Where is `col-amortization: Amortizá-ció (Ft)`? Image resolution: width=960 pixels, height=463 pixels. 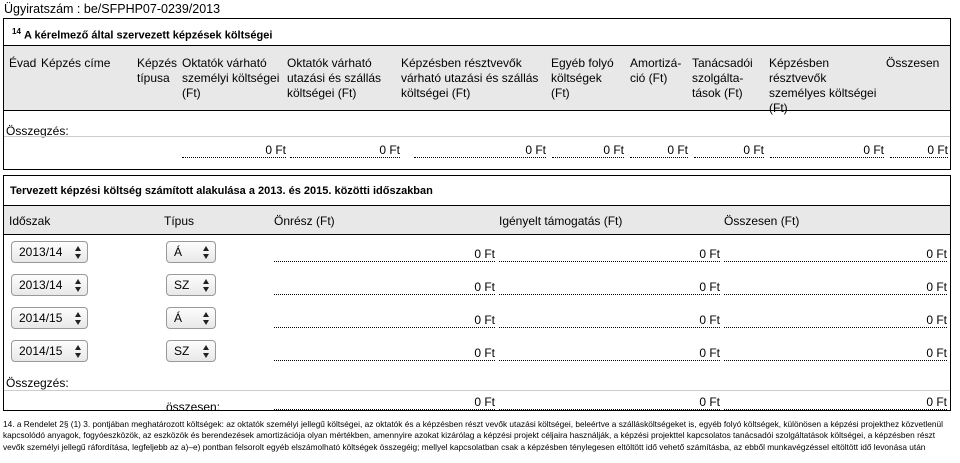 col-amortization: Amortizá-ció (Ft) is located at coordinates (656, 70).